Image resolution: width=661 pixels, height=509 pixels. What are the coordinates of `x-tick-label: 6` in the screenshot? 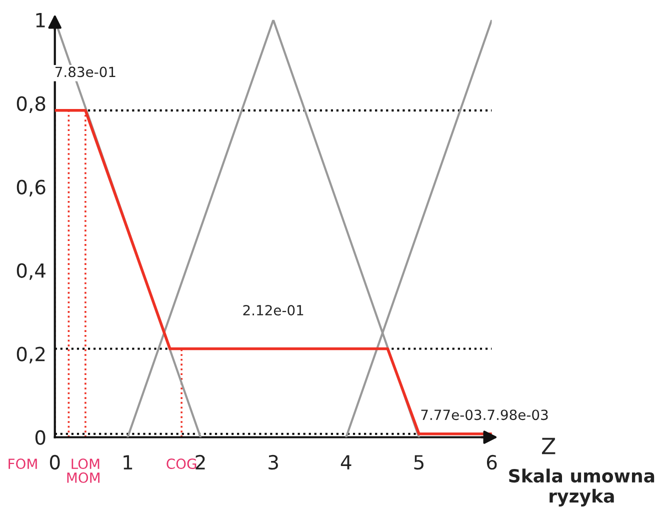 It's located at (491, 462).